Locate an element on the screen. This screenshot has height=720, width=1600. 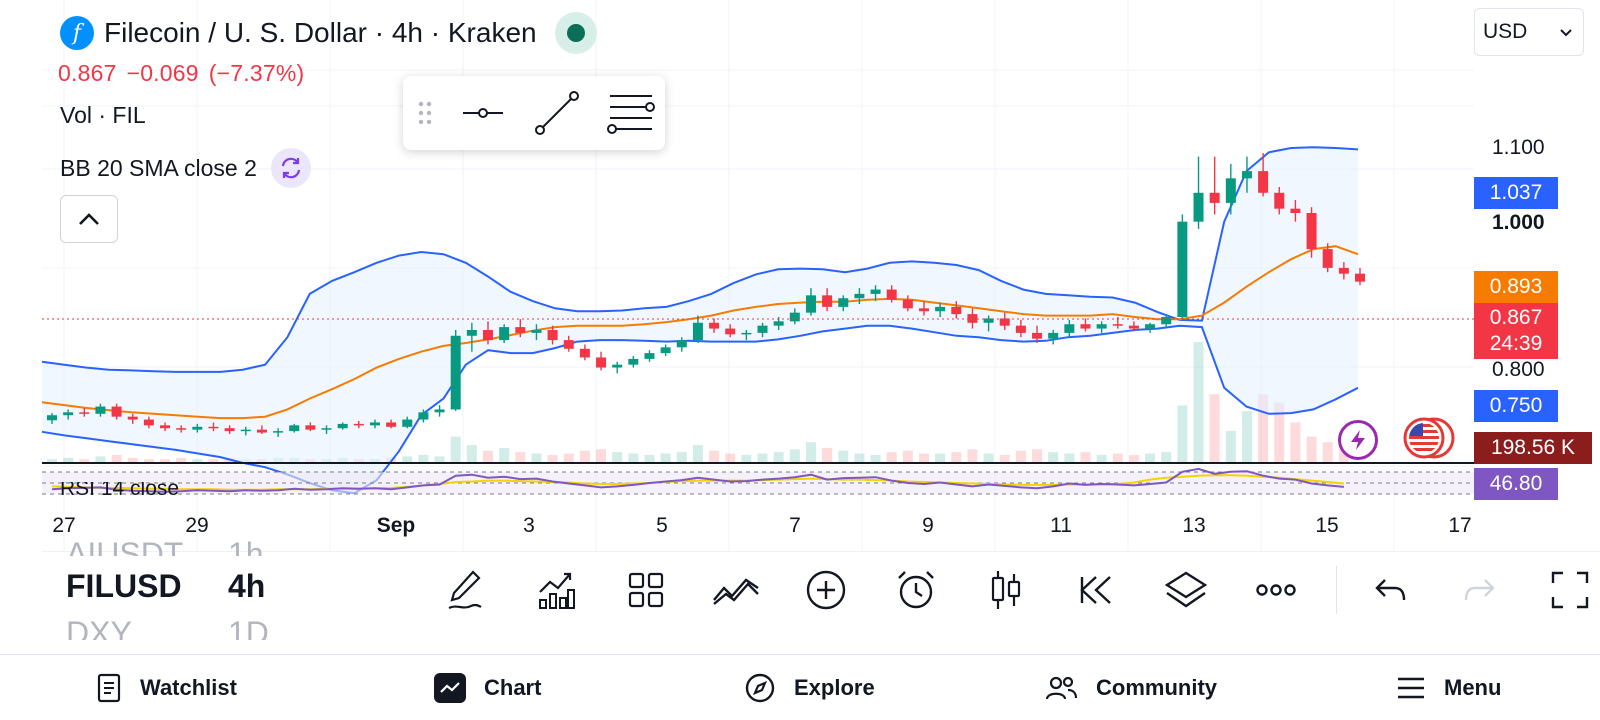
time-axis-label: Sep is located at coordinates (396, 525).